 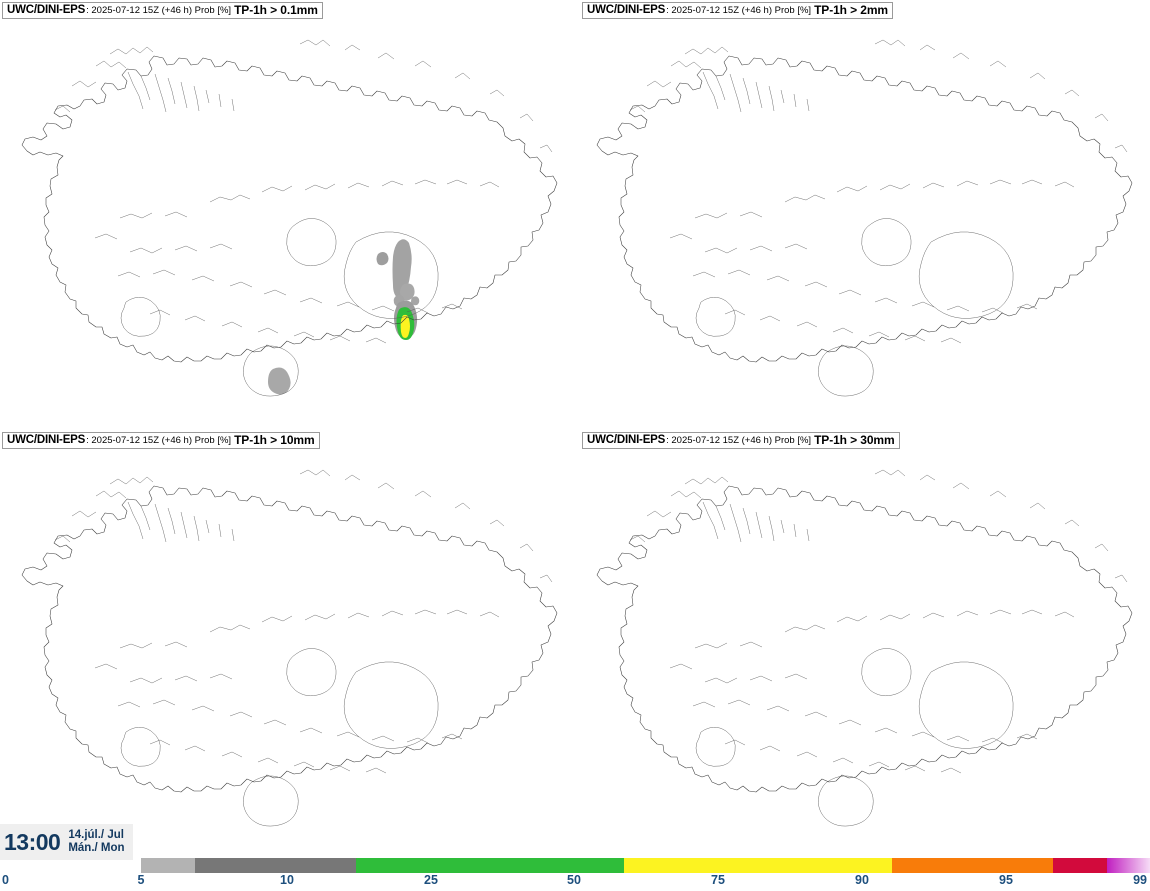 I want to click on colorbar-tick-labels: 0 5 10 25 50 75 90 95 99, so click(x=575, y=882).